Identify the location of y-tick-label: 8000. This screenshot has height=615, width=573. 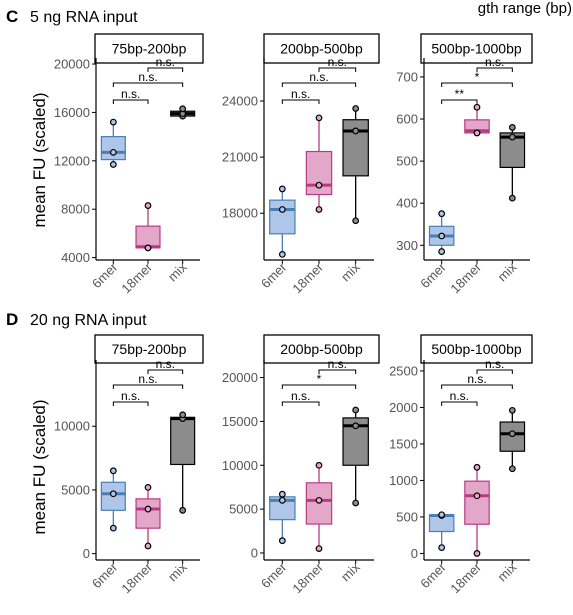
(75, 209).